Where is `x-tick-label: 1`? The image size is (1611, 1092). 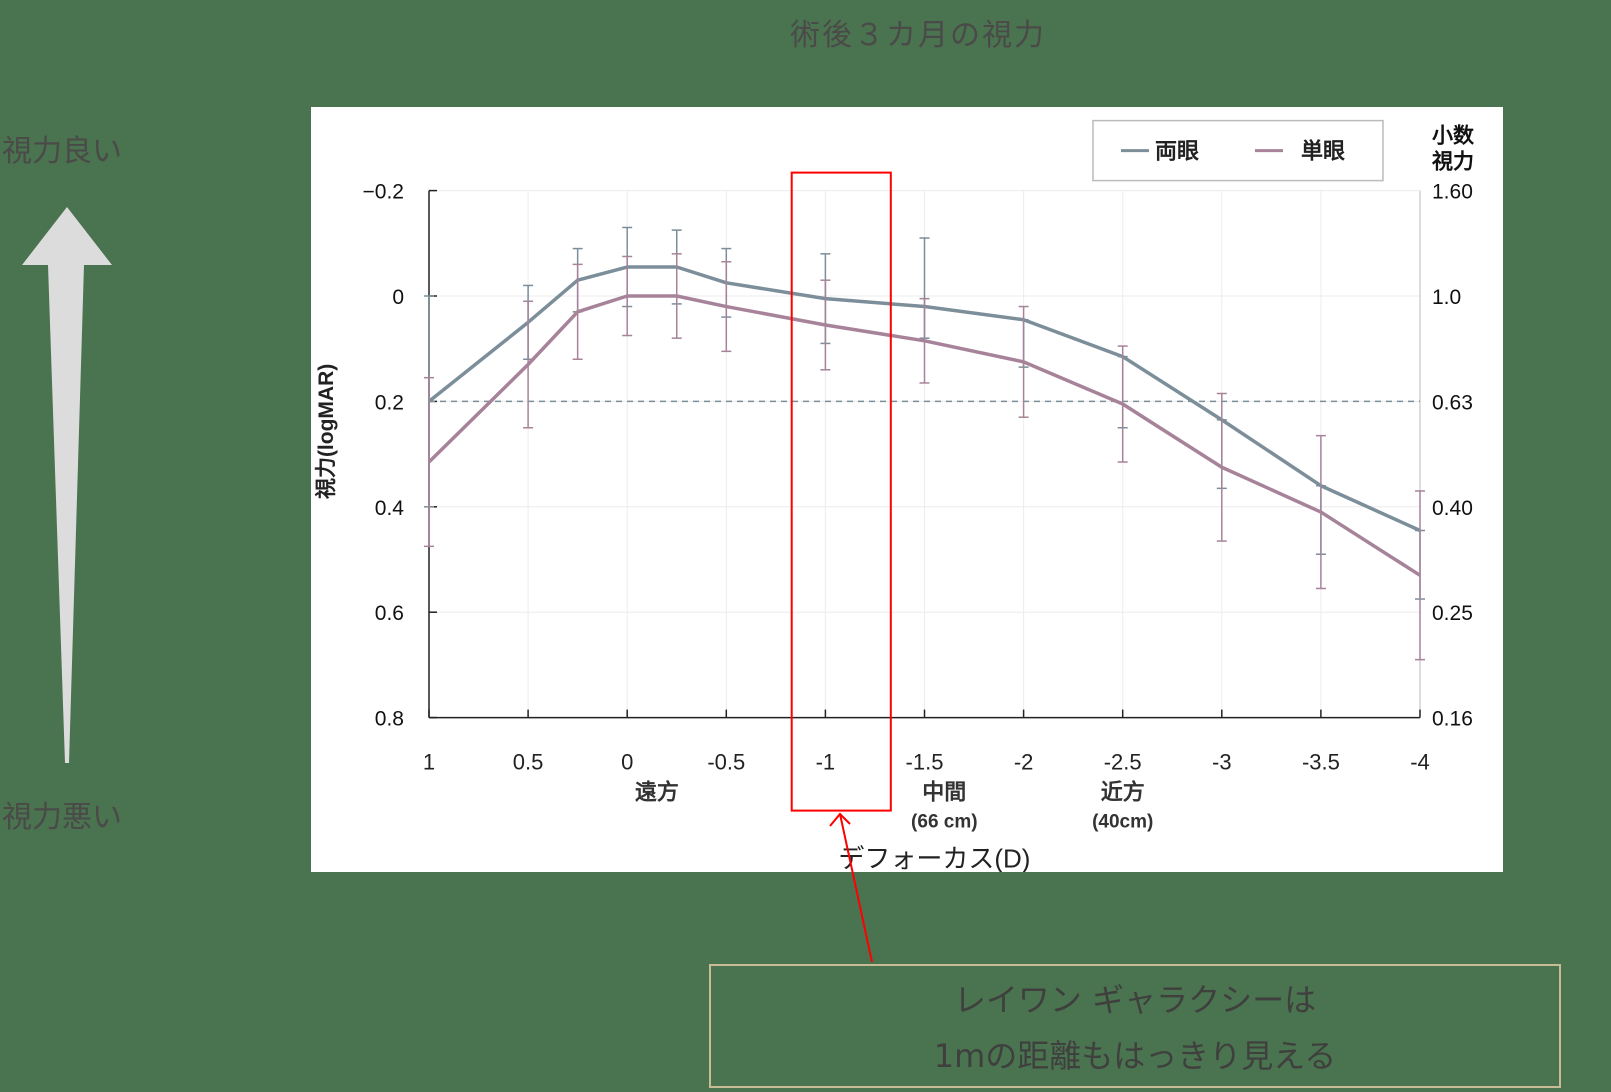 x-tick-label: 1 is located at coordinates (429, 762).